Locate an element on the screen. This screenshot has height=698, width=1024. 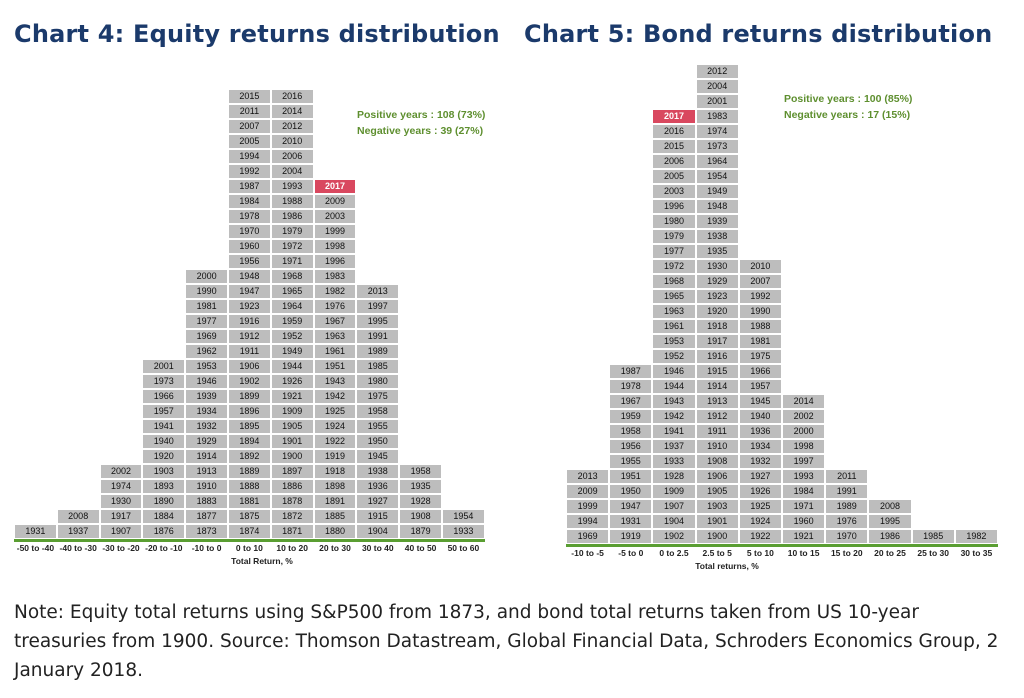
bond-year-cell: 1927 is located at coordinates (760, 476).